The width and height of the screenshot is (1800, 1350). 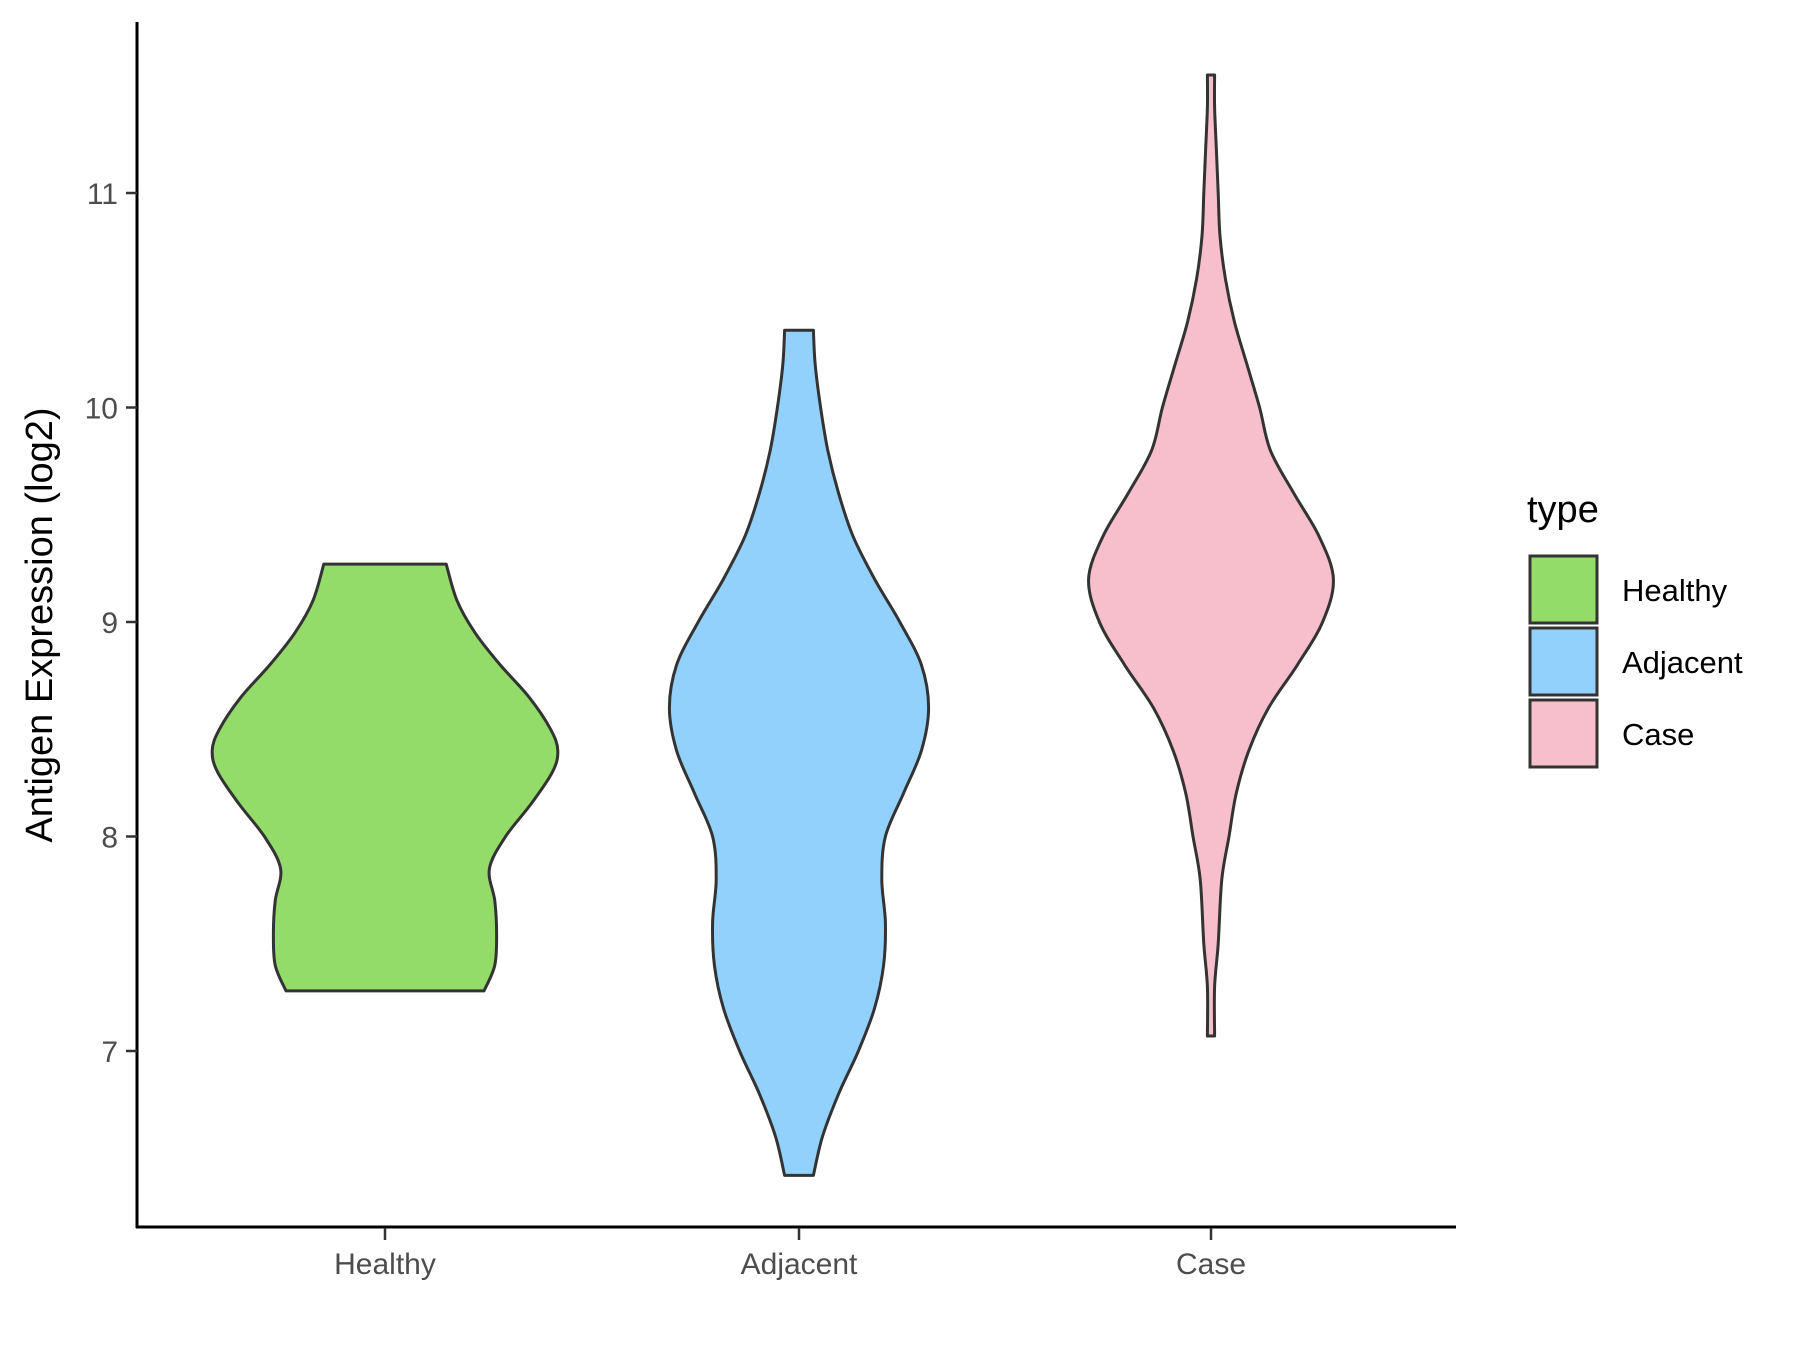 I want to click on y-tick-label: 9, so click(x=109, y=623).